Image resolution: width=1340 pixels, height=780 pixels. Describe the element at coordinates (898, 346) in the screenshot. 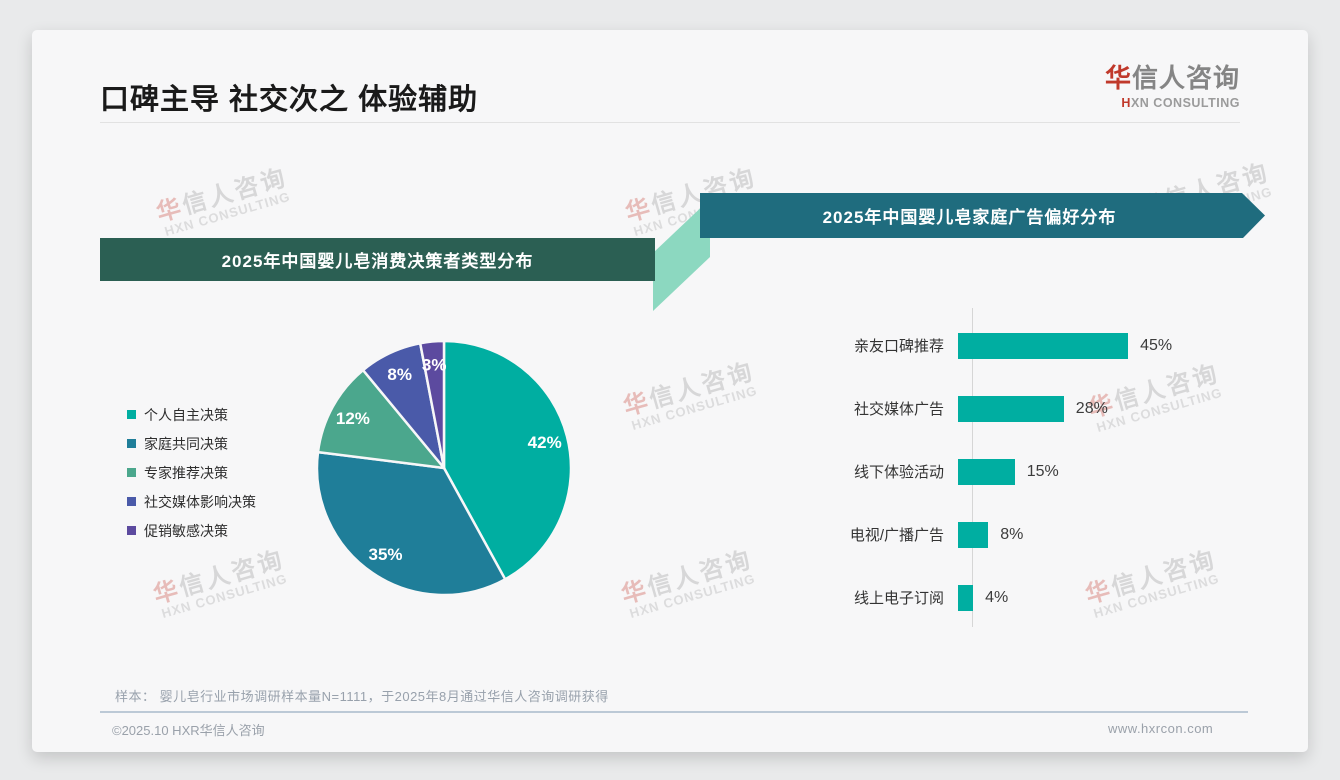

I see `bar-category-label: 亲友口碑推荐` at that location.